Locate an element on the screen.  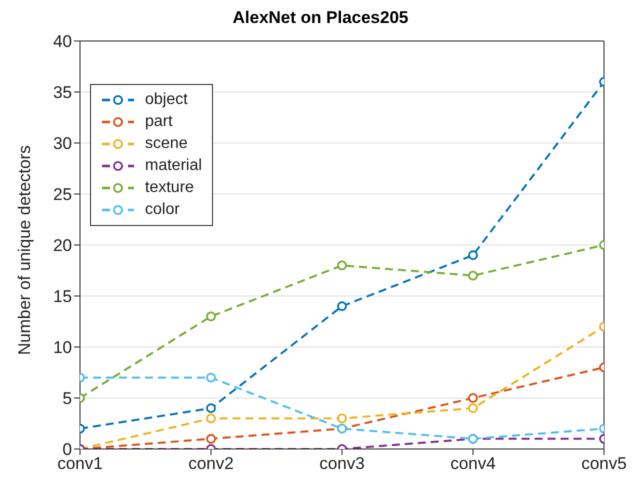
x-tick-label: conv5 is located at coordinates (604, 464).